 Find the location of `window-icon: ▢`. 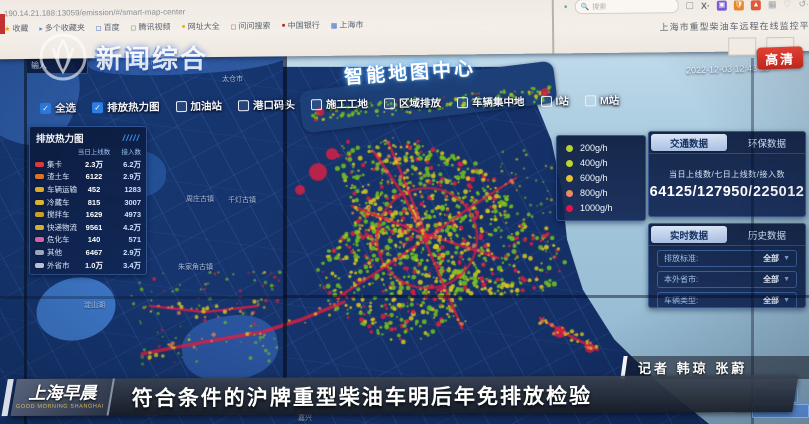

window-icon: ▢ is located at coordinates (690, 5).